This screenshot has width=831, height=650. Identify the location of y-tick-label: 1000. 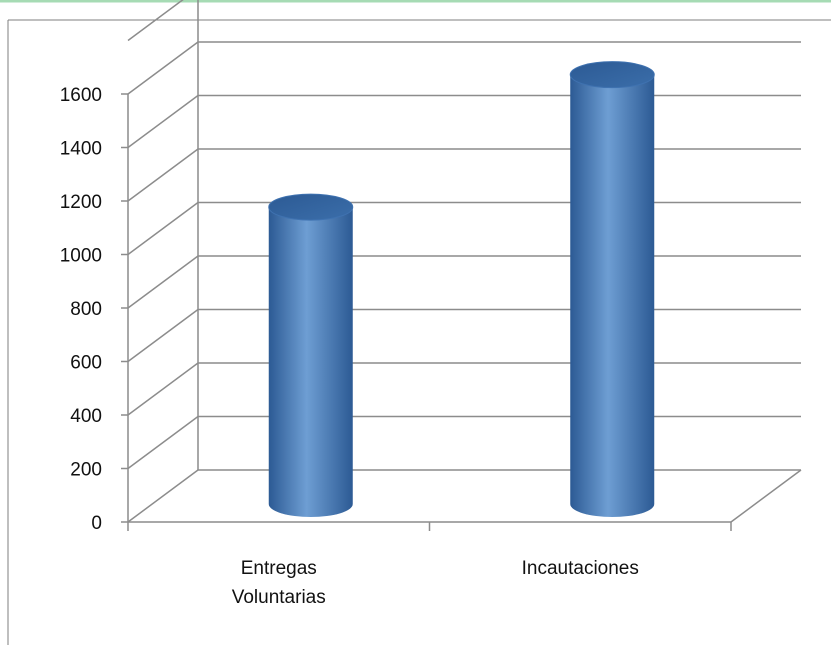
(81, 256).